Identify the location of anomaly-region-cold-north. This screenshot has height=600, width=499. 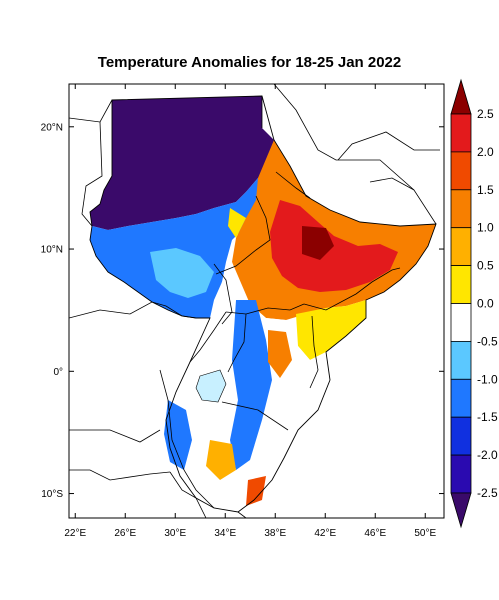
(182, 163).